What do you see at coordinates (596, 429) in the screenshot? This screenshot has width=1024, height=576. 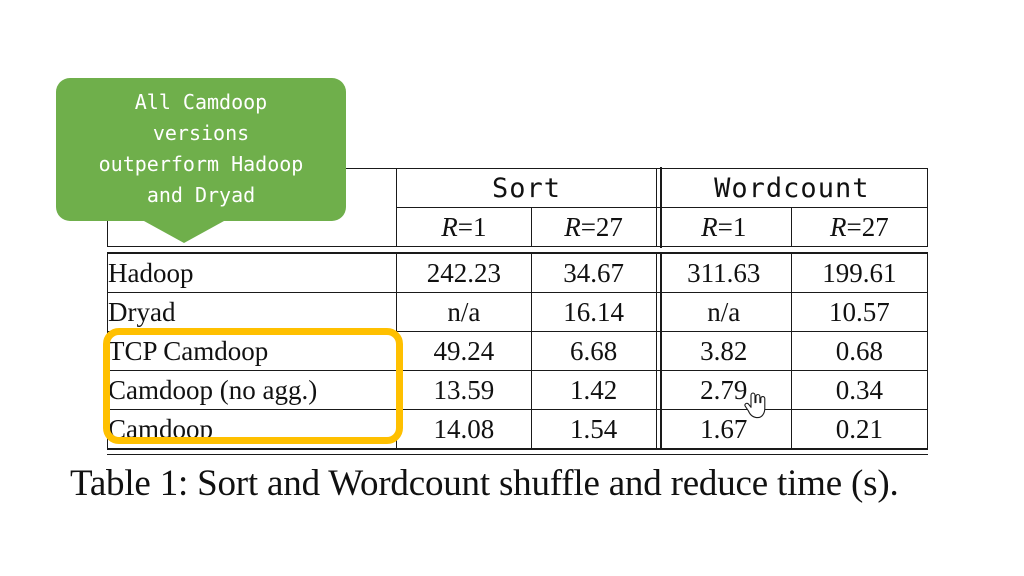 I see `cell-camdoop-sort-r27: 1.54` at bounding box center [596, 429].